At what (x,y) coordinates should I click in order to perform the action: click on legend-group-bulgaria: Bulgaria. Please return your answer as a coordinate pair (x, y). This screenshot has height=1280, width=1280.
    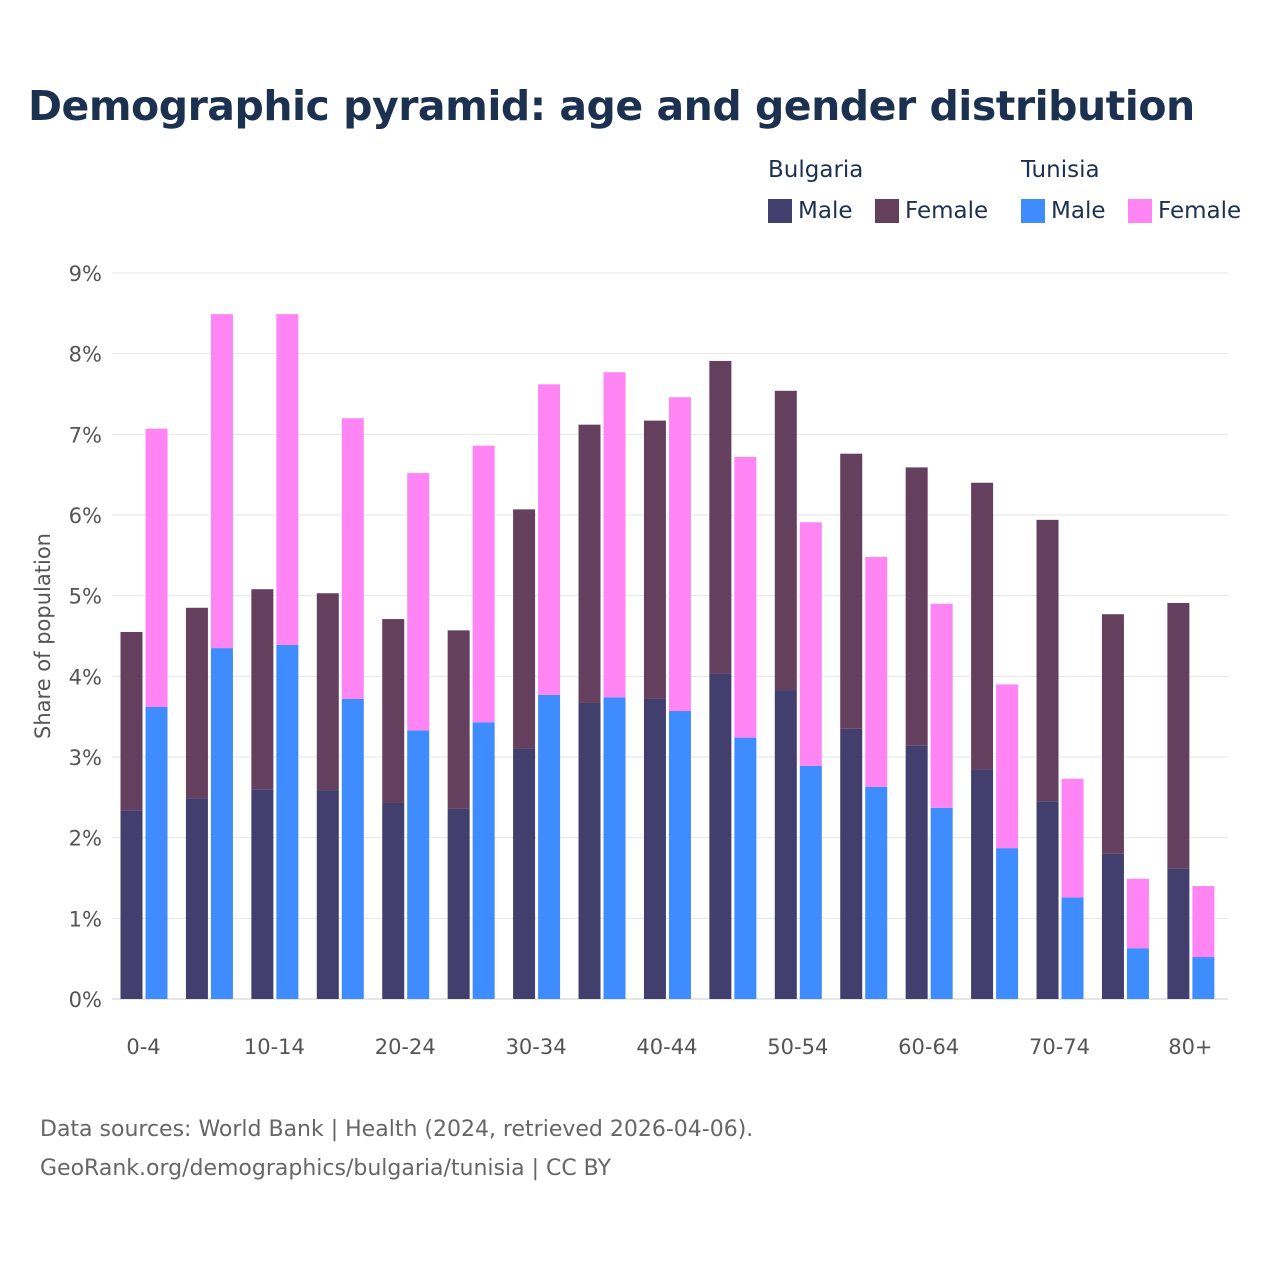
    Looking at the image, I should click on (816, 170).